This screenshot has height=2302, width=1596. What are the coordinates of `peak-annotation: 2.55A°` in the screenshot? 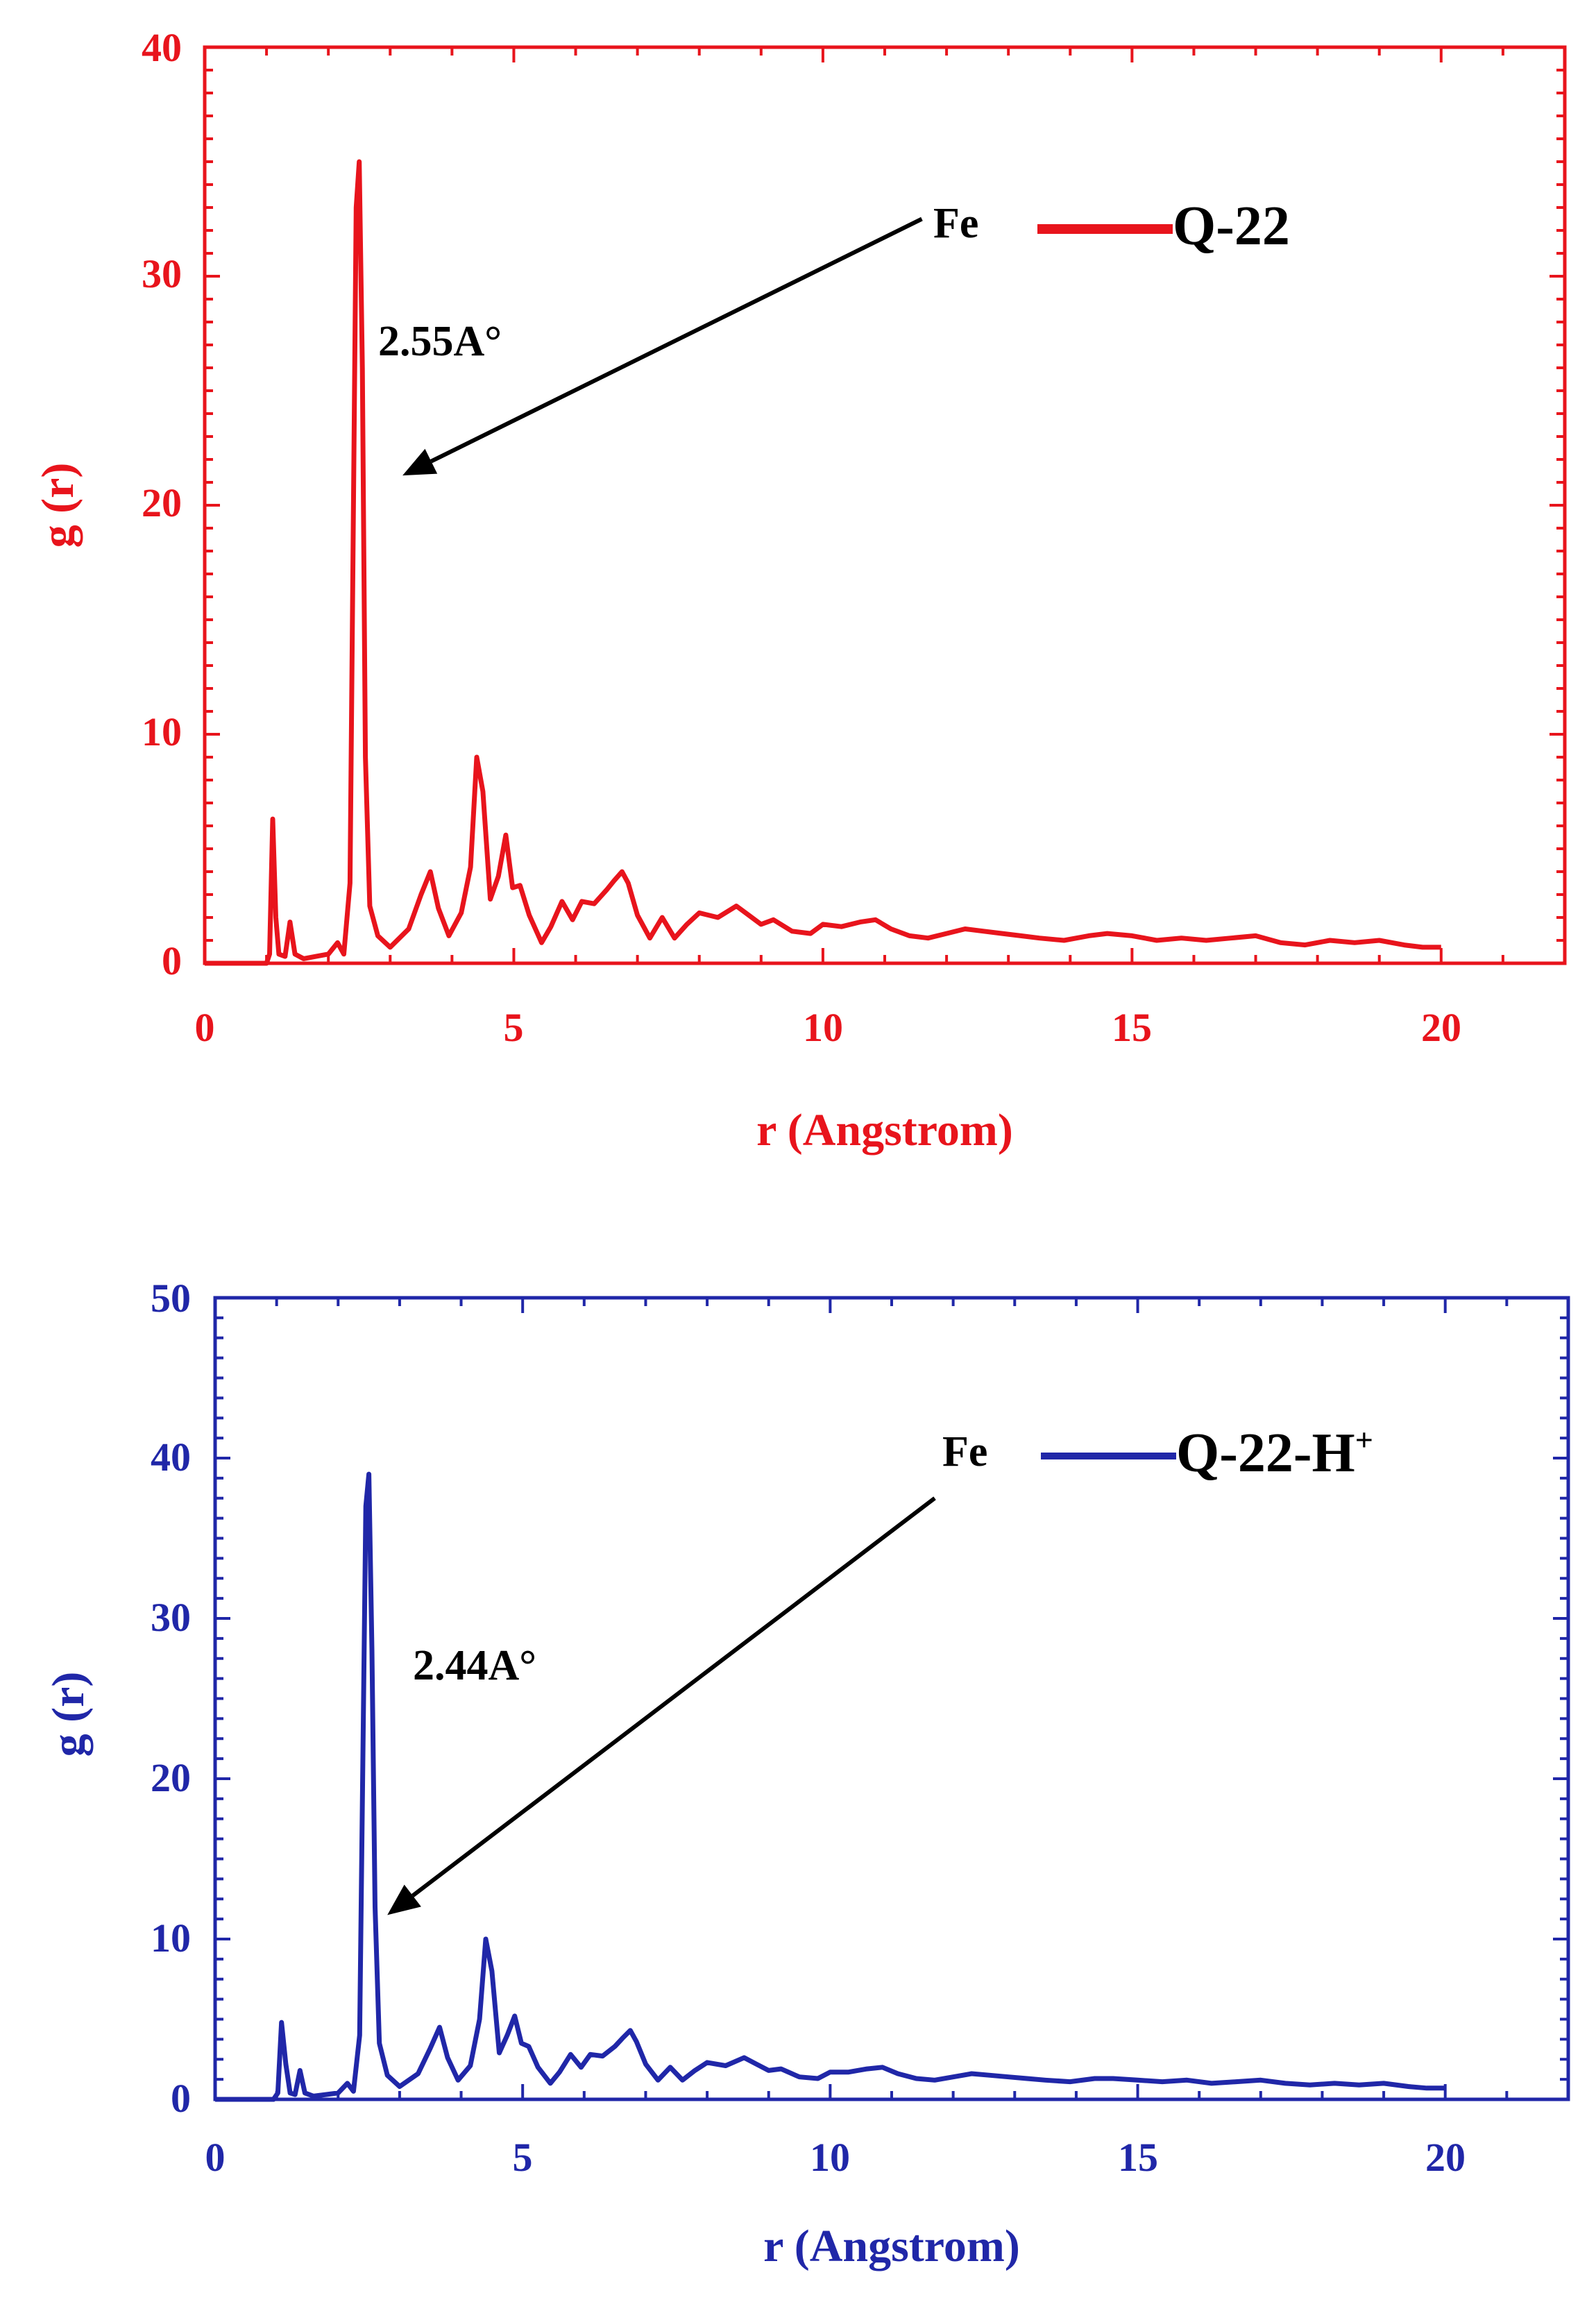 It's located at (440, 342).